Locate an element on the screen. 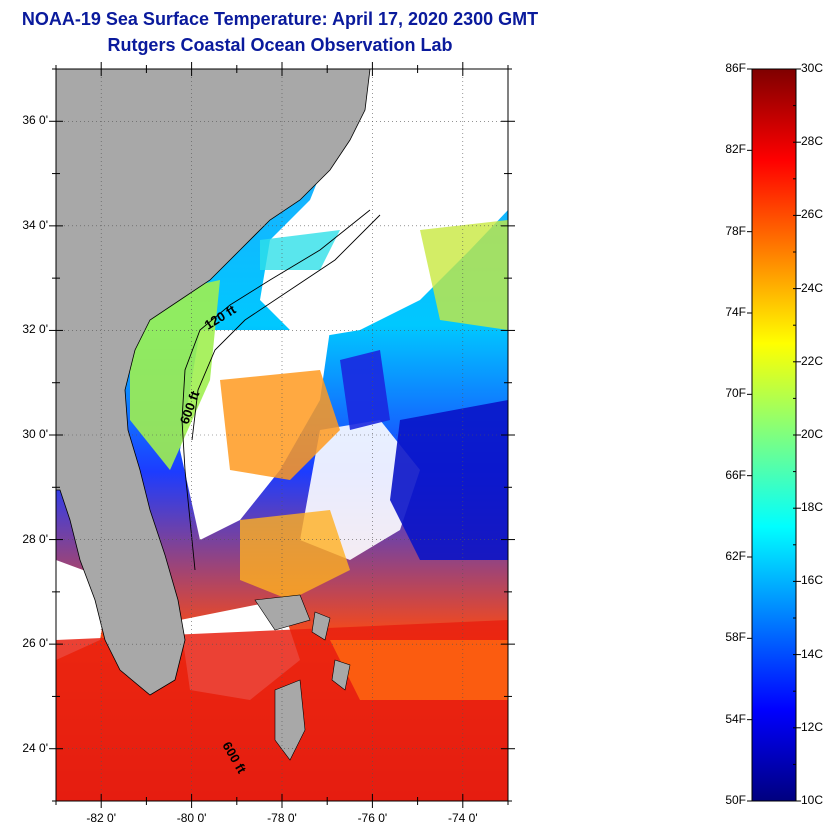 The width and height of the screenshot is (833, 832). bahamas-islands is located at coordinates (302, 677).